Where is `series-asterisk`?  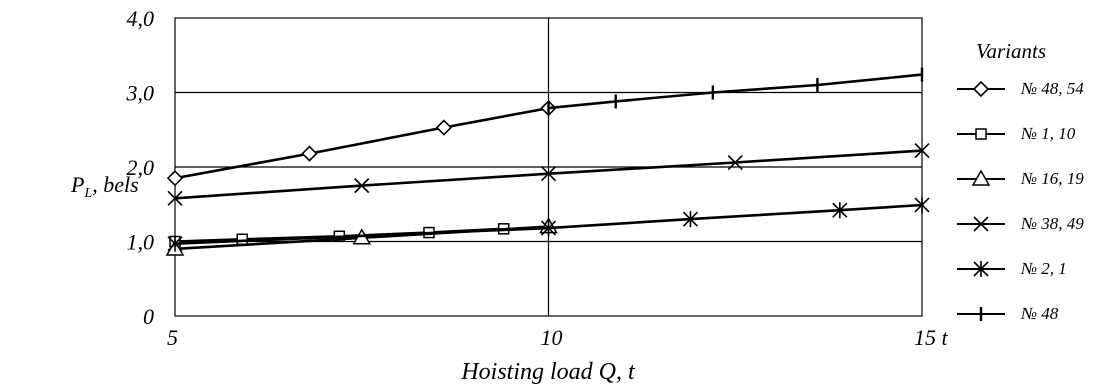 series-asterisk is located at coordinates (548, 224).